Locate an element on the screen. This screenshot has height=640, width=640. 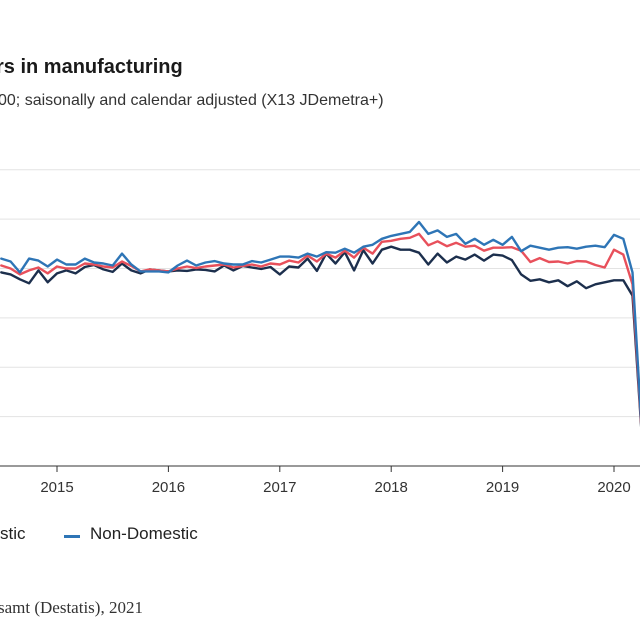
x-tick-label-2020: 2020 is located at coordinates (613, 487).